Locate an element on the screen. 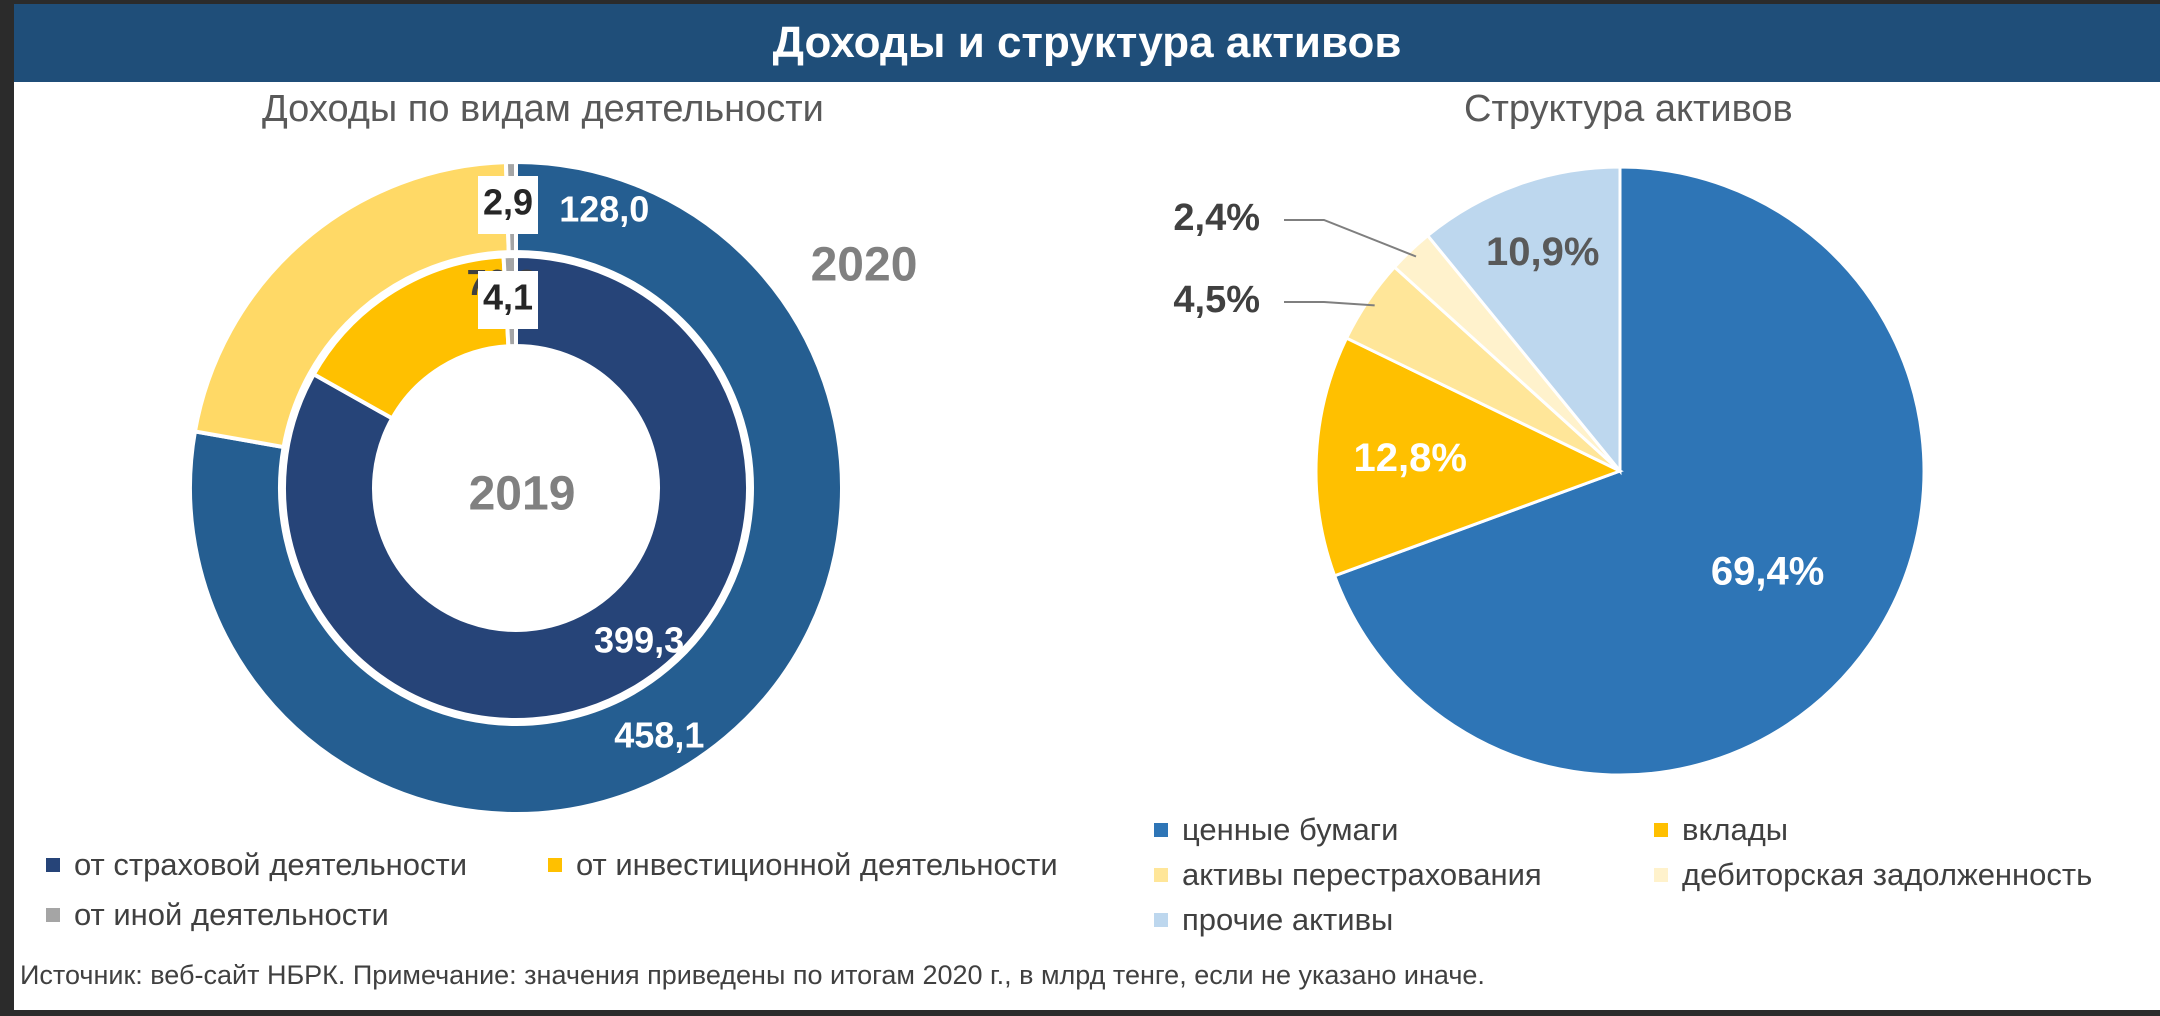 The image size is (2160, 1016). legend-item-other-activity: от иной деятельности is located at coordinates (217, 915).